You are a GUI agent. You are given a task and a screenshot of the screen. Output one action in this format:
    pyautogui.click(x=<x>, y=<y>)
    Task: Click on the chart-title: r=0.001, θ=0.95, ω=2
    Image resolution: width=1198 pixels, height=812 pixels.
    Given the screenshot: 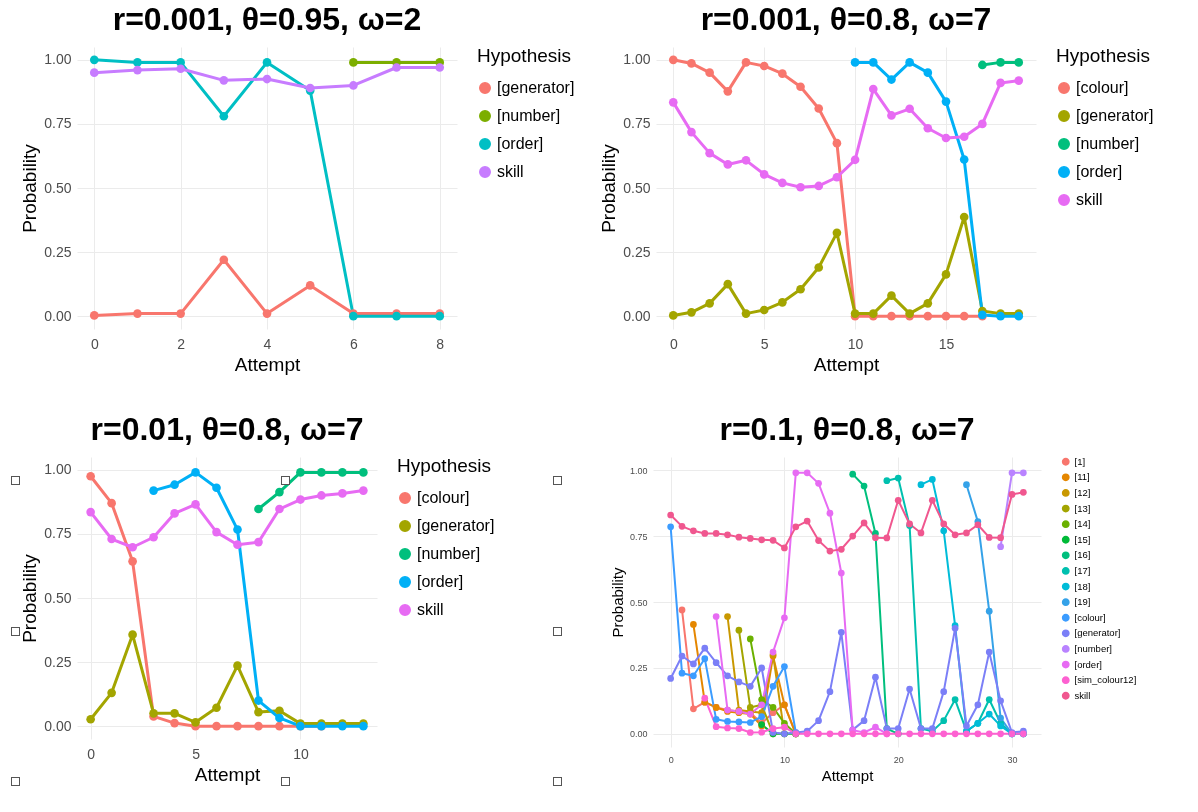 What is the action you would take?
    pyautogui.click(x=267, y=19)
    